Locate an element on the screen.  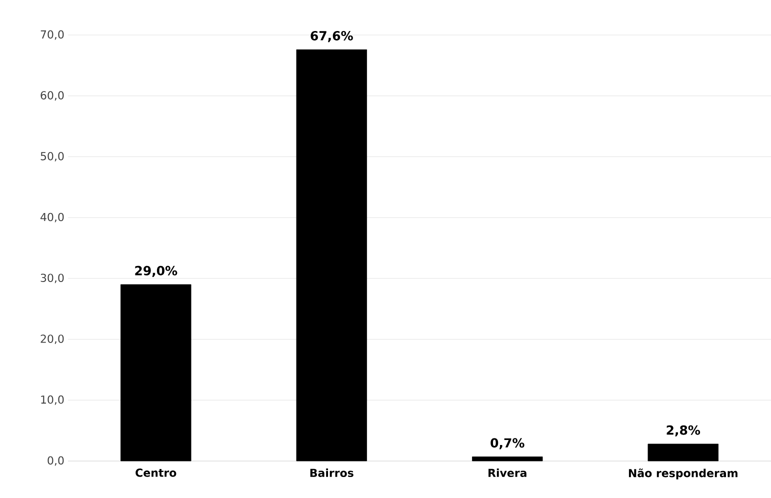
y-tick-label: 70,0 is located at coordinates (52, 35).